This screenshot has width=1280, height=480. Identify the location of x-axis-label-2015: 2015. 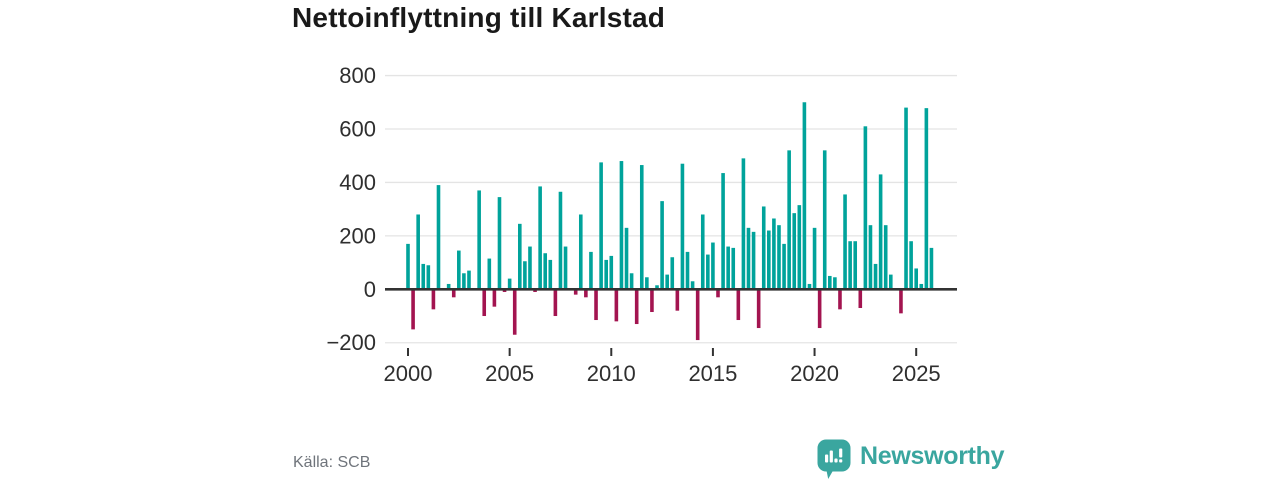
(712, 373).